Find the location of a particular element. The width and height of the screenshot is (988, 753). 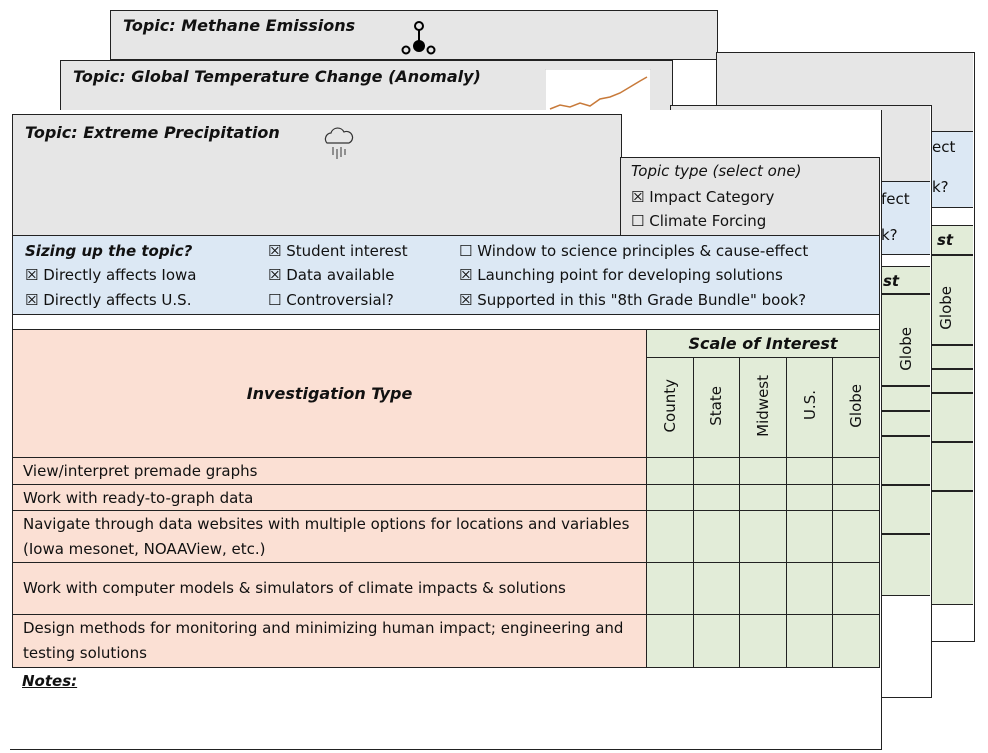

scale-header-globe: Globe is located at coordinates (856, 407).